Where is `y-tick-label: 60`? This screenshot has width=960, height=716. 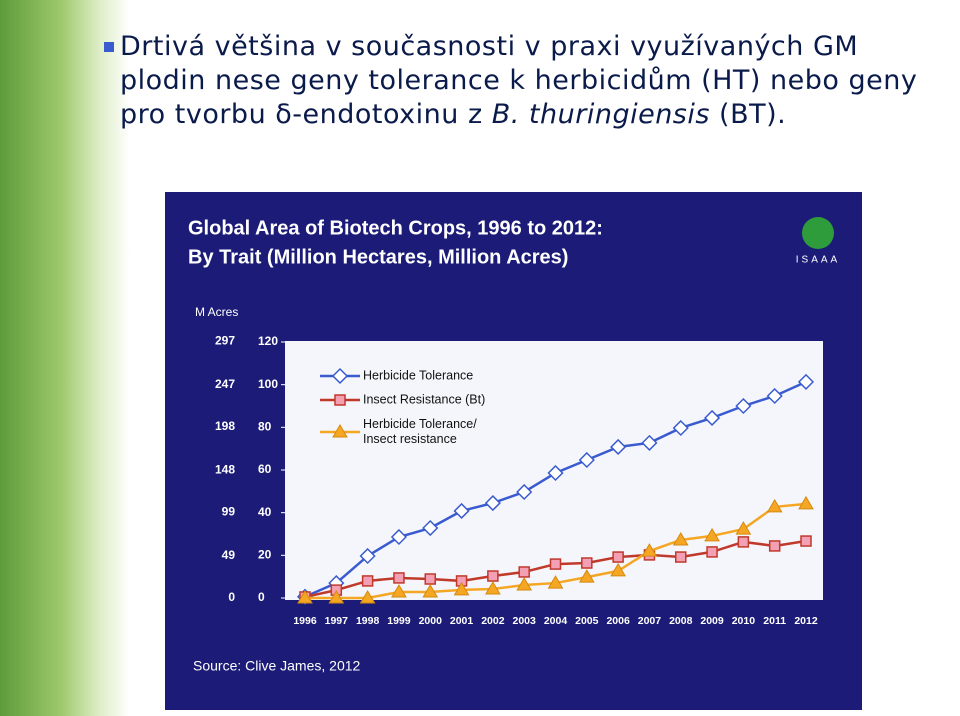 y-tick-label: 60 is located at coordinates (265, 469).